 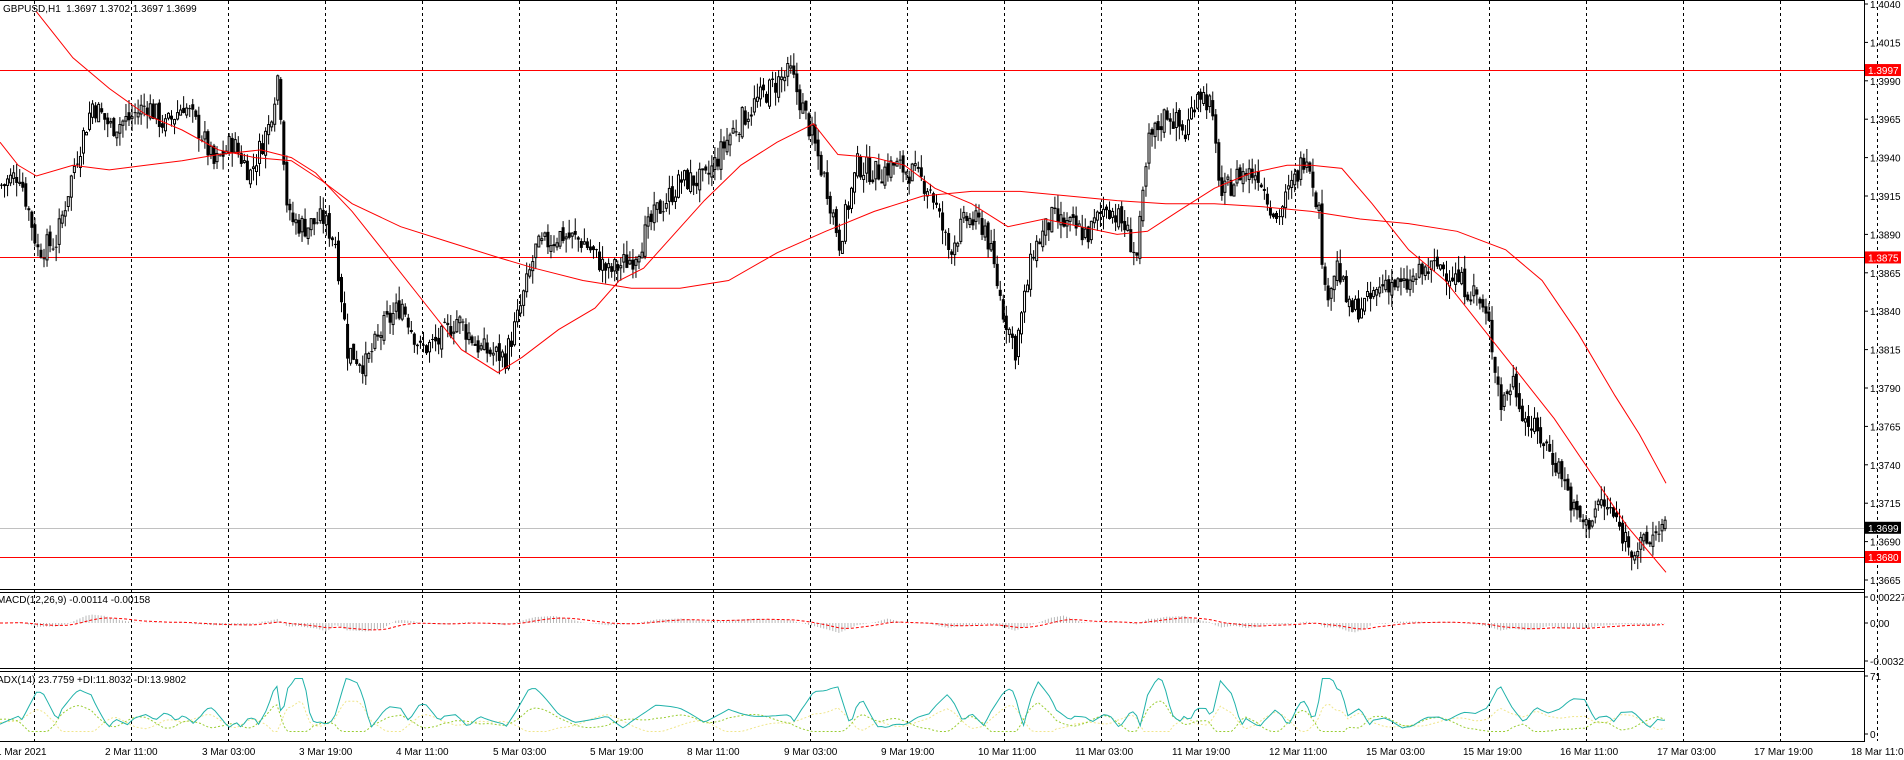 I want to click on level-tag-label: 1.3997, so click(x=1883, y=71).